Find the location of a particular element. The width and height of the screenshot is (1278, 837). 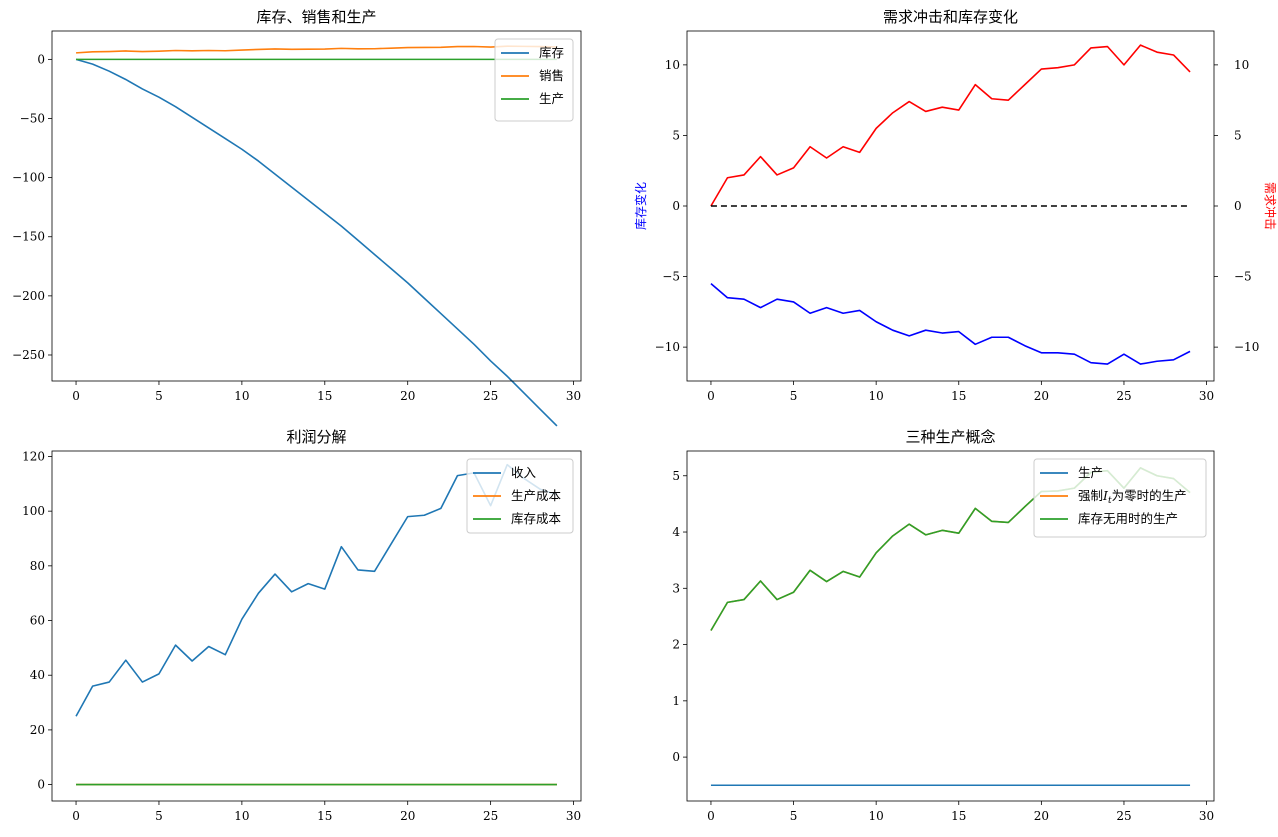

y-tick-label: −5 is located at coordinates (671, 277).